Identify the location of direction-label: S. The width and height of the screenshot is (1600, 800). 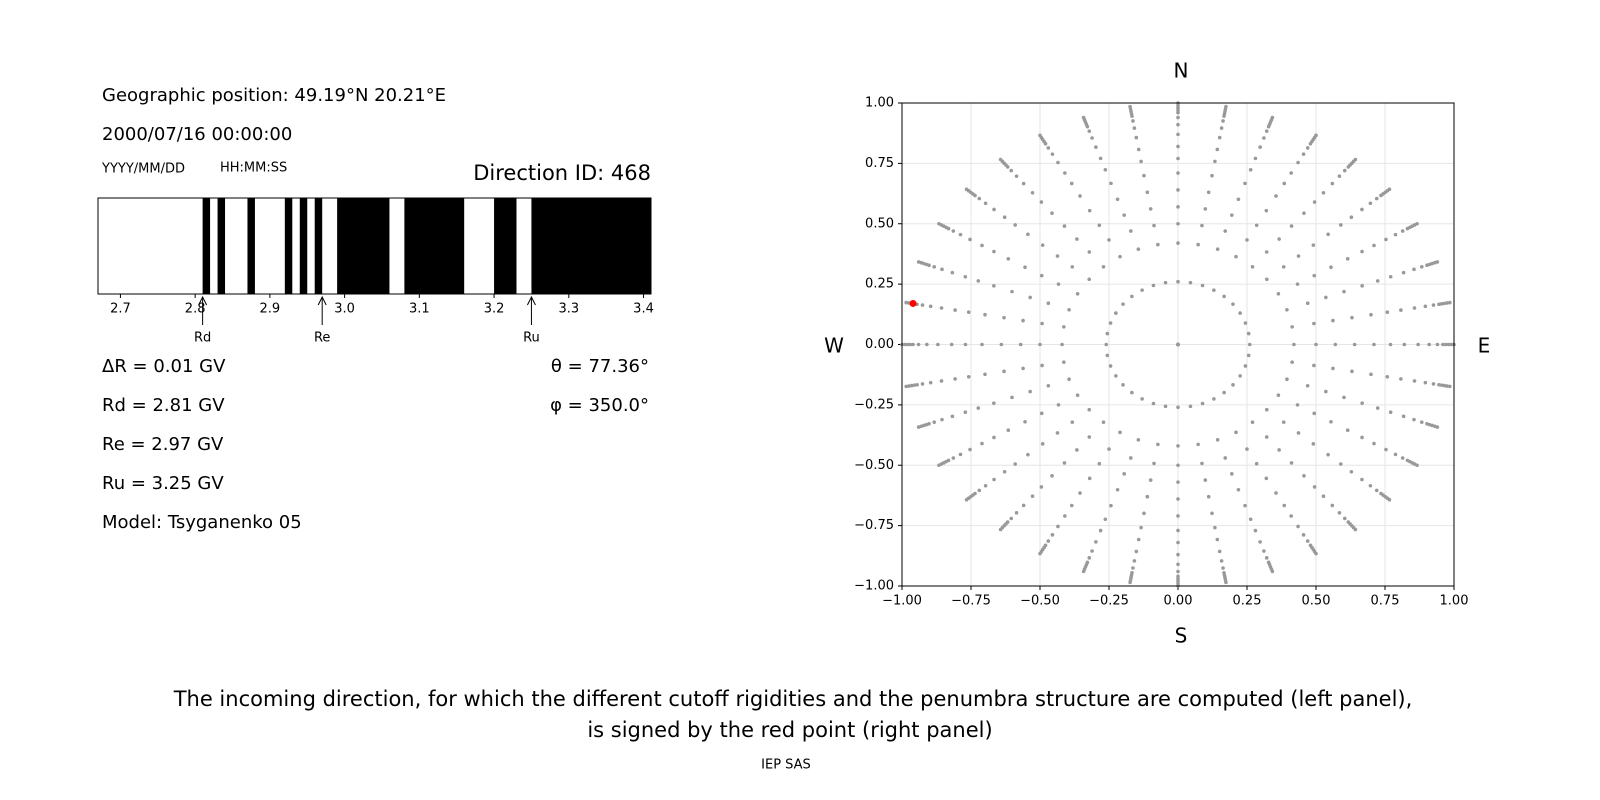
(1181, 636).